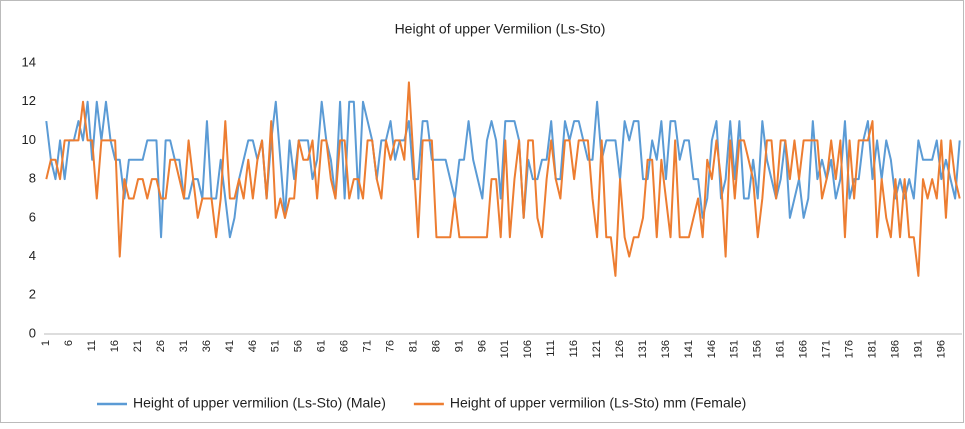 The width and height of the screenshot is (965, 429). What do you see at coordinates (781, 349) in the screenshot?
I see `x-tick-label: 161` at bounding box center [781, 349].